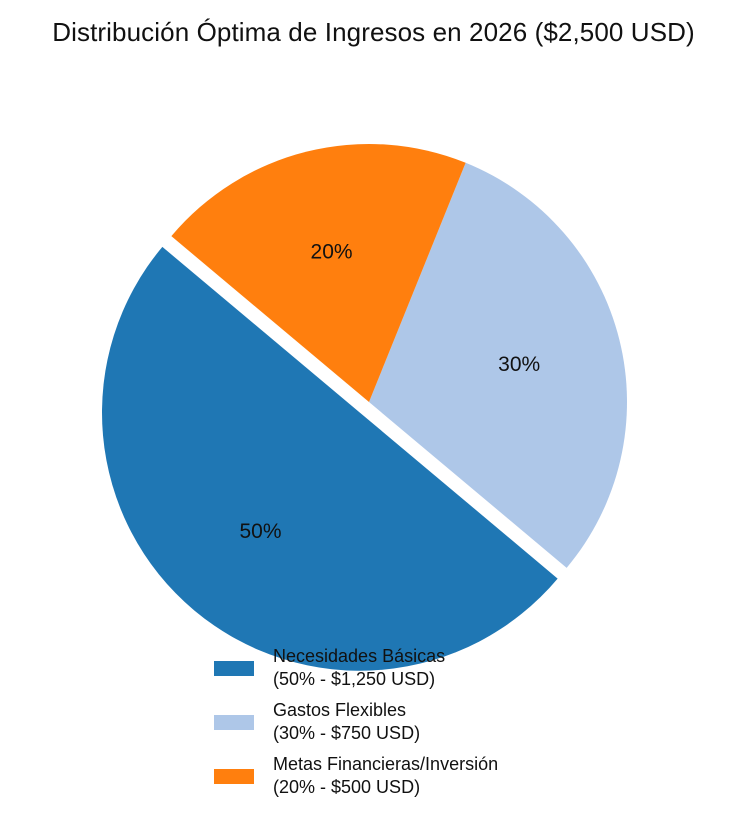  Describe the element at coordinates (318, 273) in the screenshot. I see `pie-slice-metas-financieras` at that location.